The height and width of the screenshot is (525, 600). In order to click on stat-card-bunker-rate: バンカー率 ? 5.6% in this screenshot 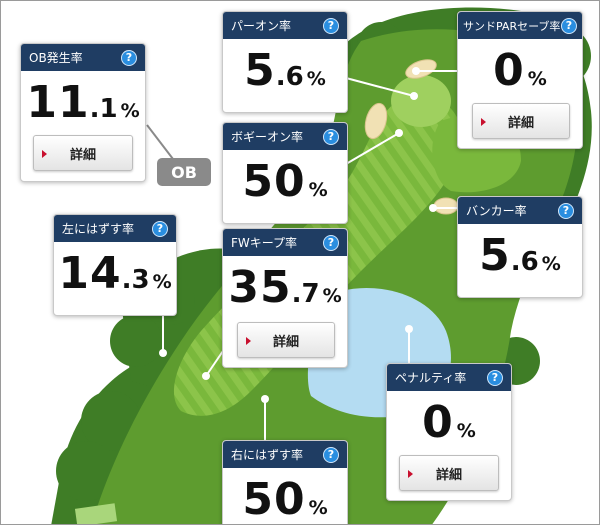, I will do `click(520, 247)`.